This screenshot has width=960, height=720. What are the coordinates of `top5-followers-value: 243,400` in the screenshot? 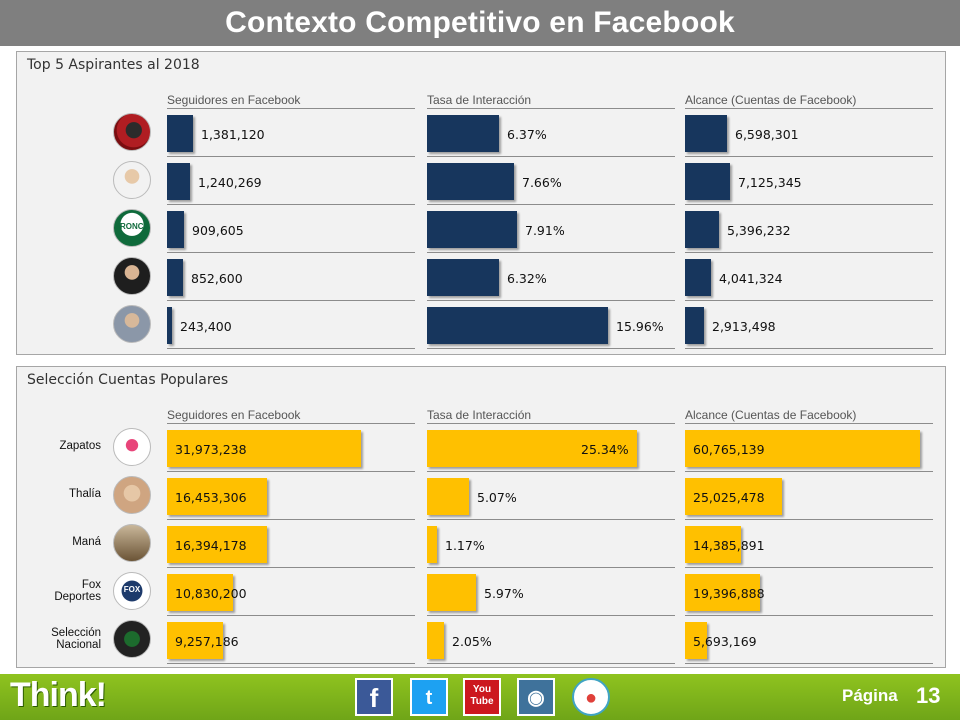 It's located at (206, 326).